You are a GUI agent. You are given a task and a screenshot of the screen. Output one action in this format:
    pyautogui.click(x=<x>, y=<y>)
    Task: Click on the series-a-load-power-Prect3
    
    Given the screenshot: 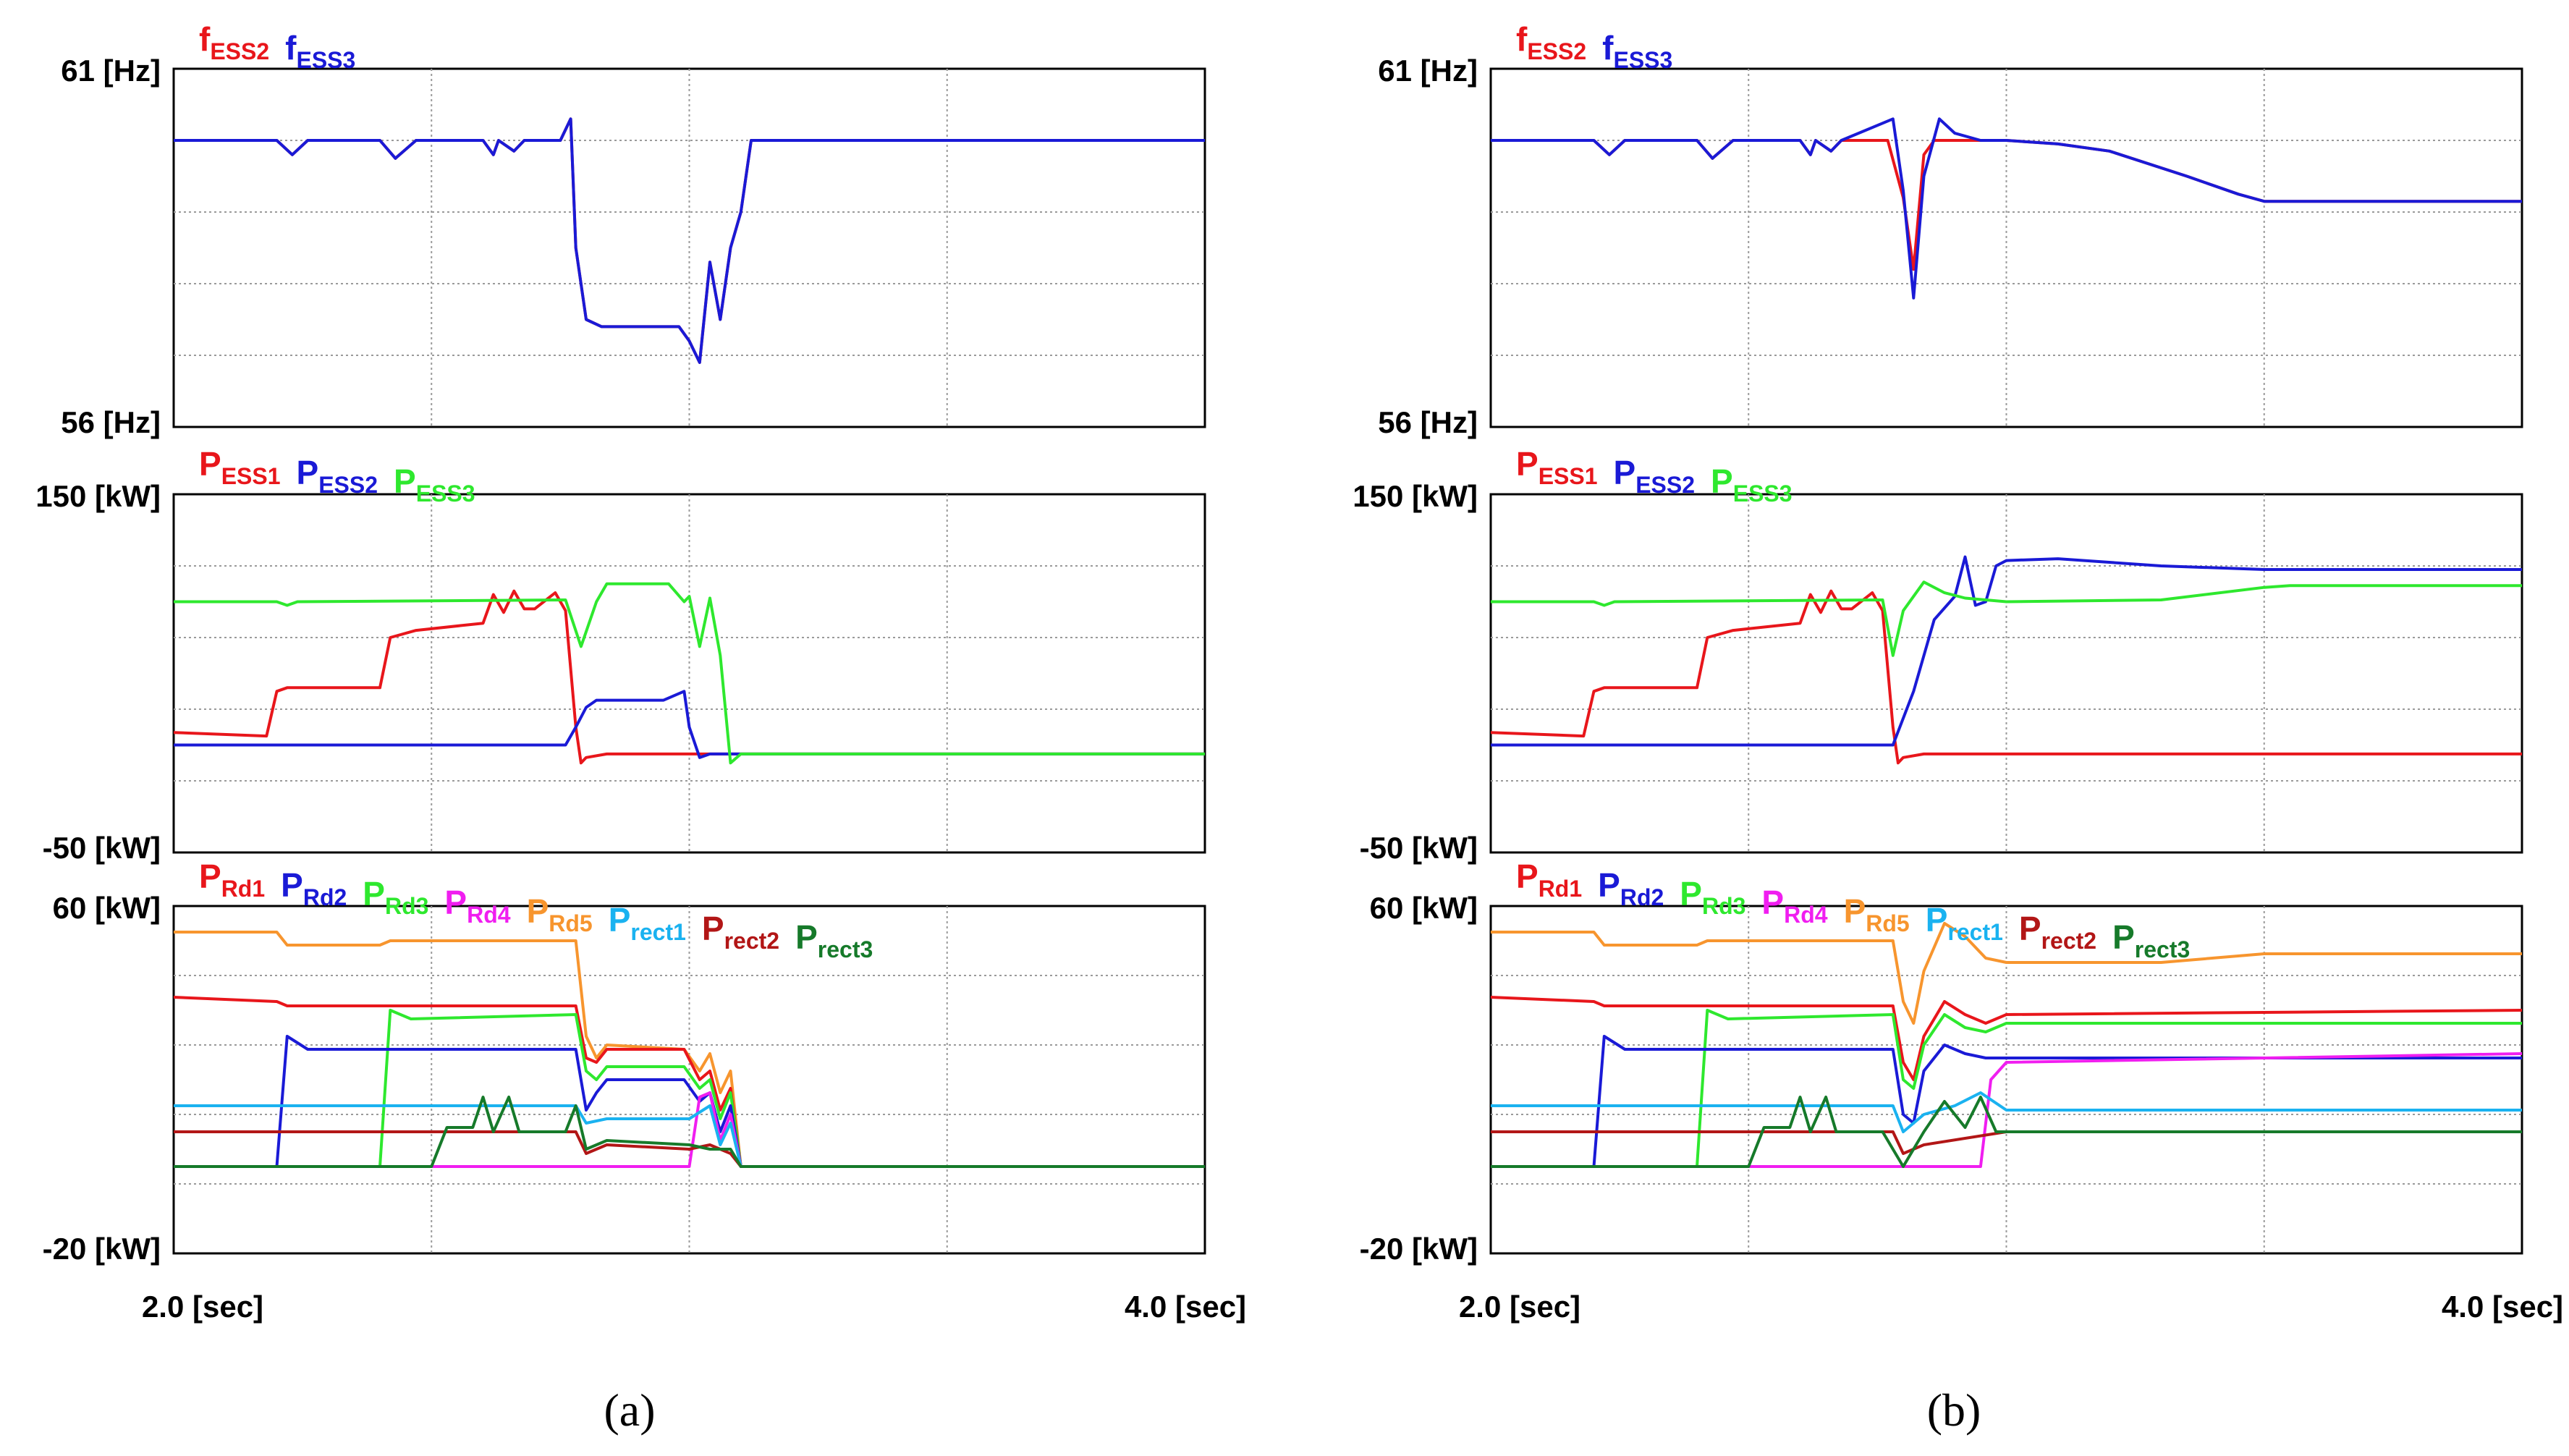 What is the action you would take?
    pyautogui.click(x=689, y=1132)
    